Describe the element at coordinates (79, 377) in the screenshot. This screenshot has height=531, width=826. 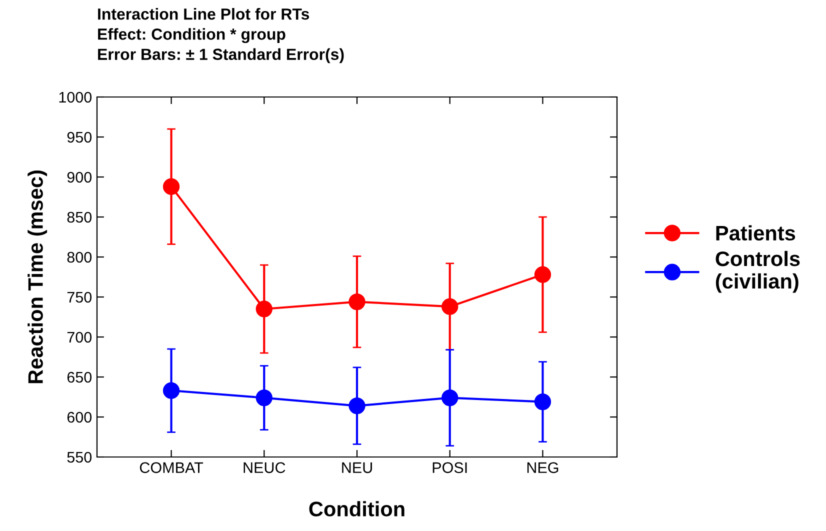
I see `y-tick-label: 650` at that location.